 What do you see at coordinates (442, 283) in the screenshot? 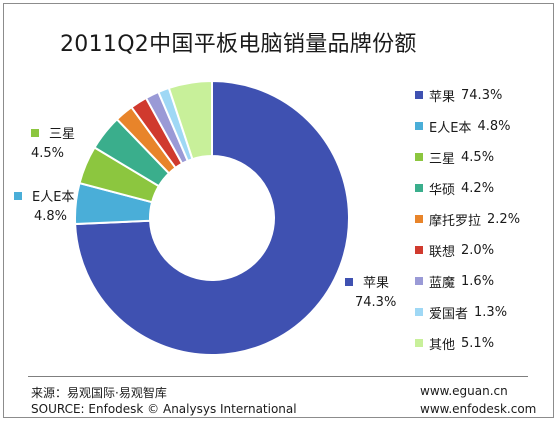
I see `legend-label-ramos: 蓝魔` at bounding box center [442, 283].